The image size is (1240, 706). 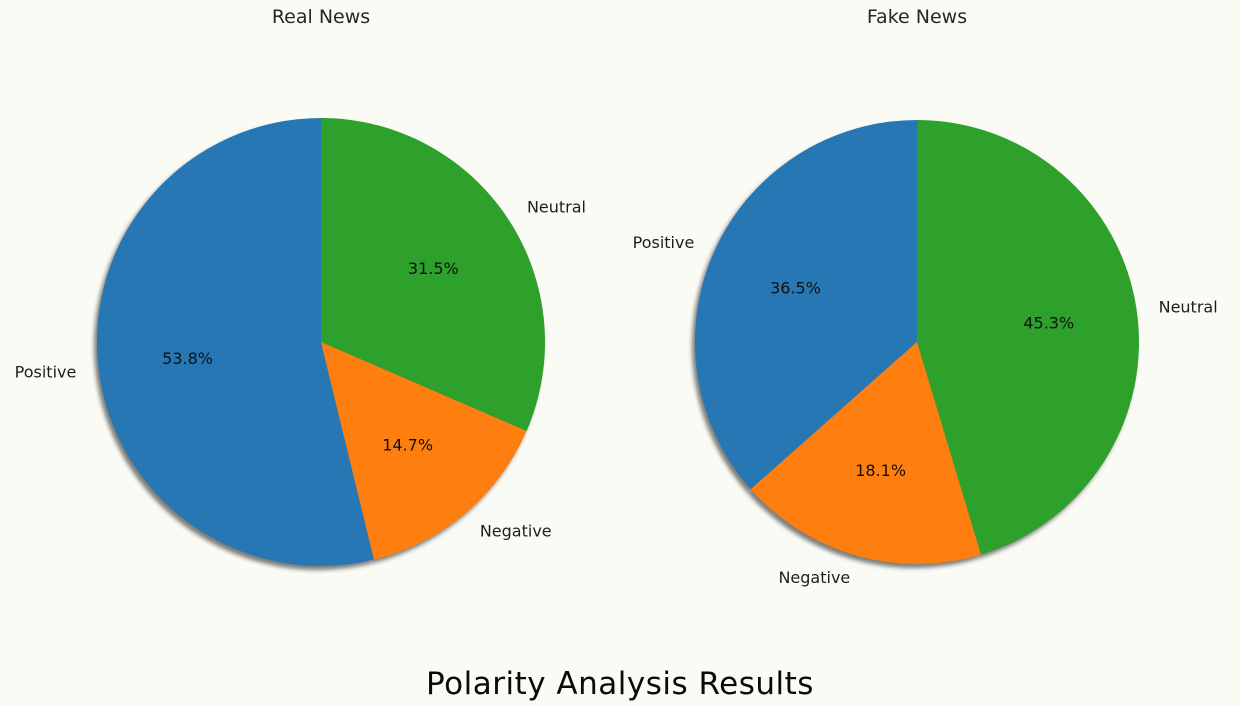 I want to click on percent-label-negative: 18.1%, so click(x=880, y=470).